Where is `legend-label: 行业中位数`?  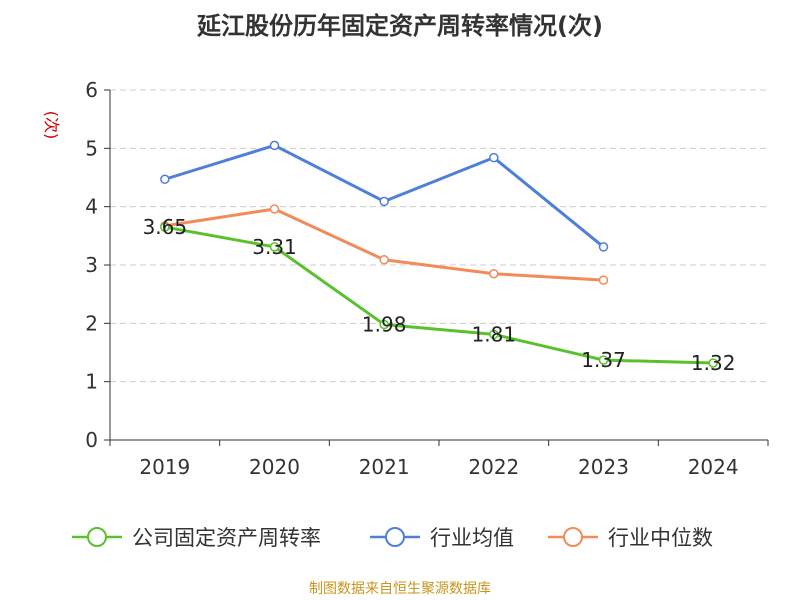
legend-label: 行业中位数 is located at coordinates (660, 538).